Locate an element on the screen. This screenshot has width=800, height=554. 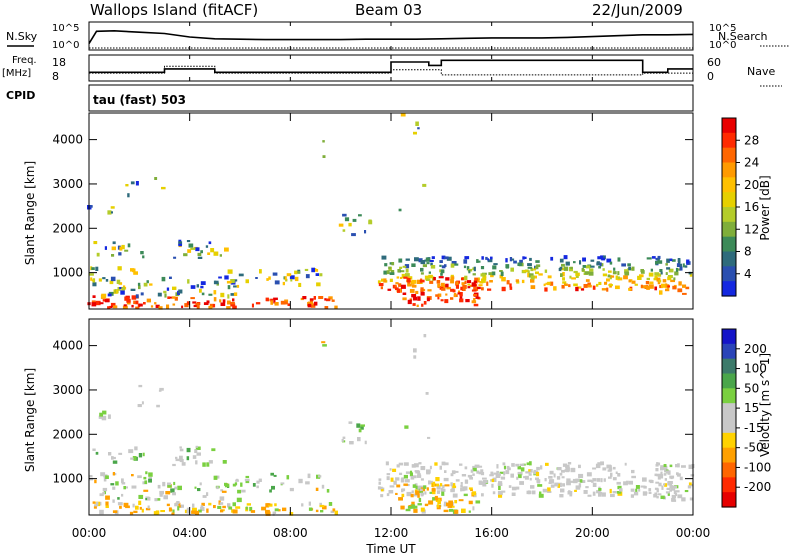
velocity-ylabel: Slant Range [km] is located at coordinates (30, 420).